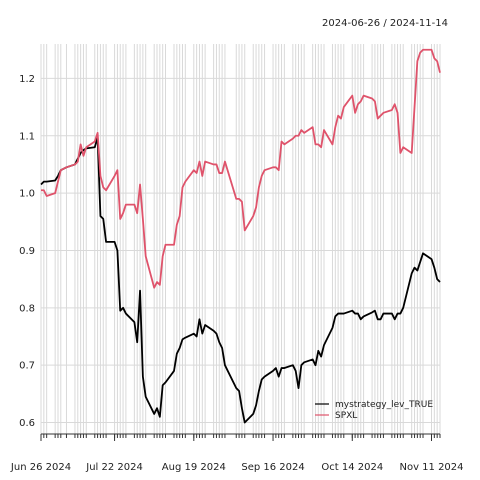  I want to click on y-tick-label: 0.8, so click(27, 308).